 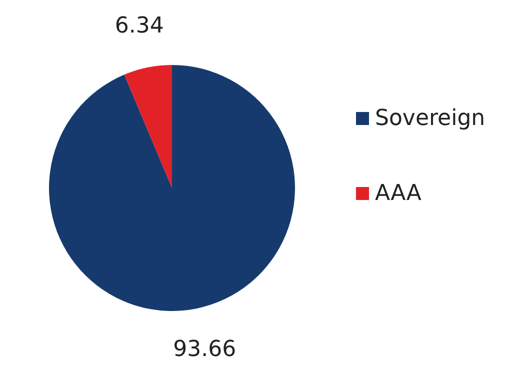 What do you see at coordinates (430, 119) in the screenshot?
I see `legend-label: Sovereign` at bounding box center [430, 119].